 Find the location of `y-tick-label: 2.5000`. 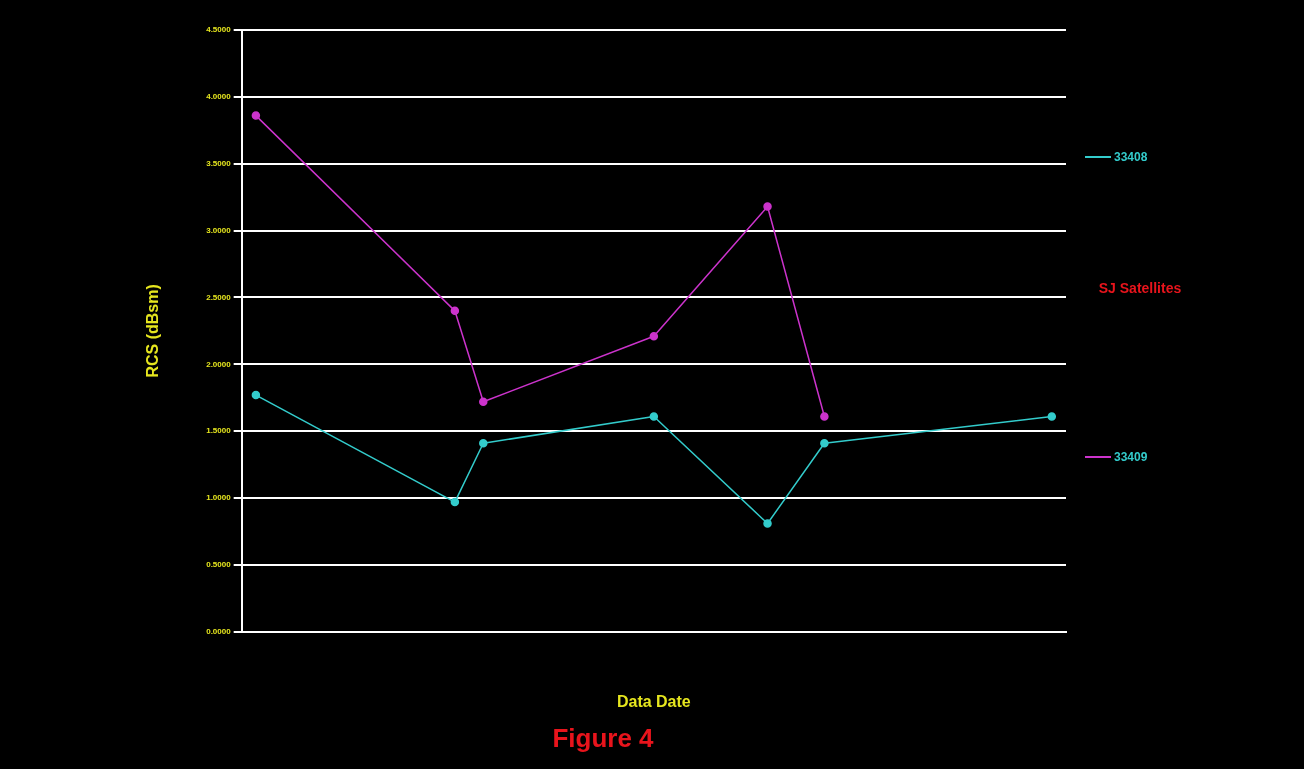

y-tick-label: 2.5000 is located at coordinates (219, 297).